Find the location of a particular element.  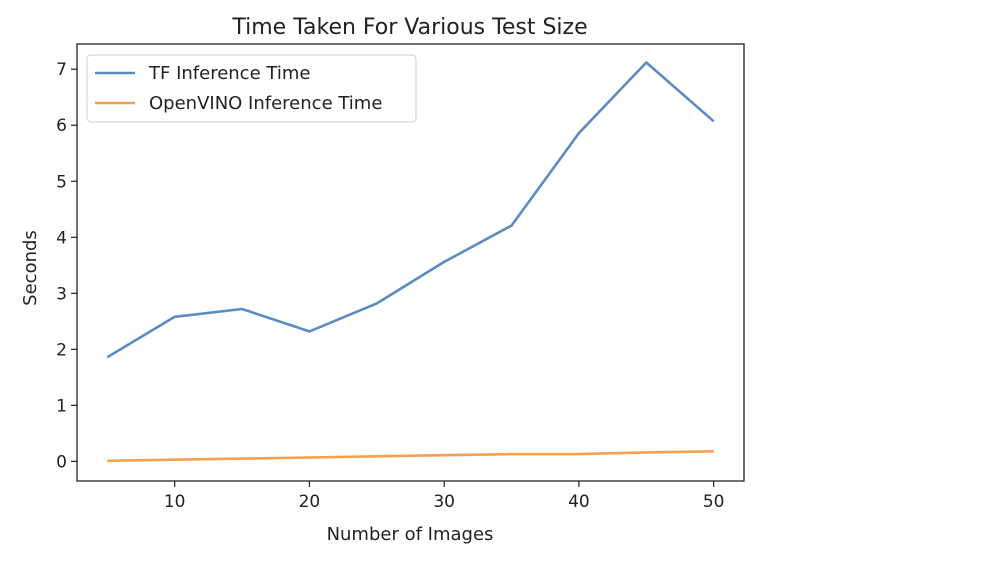

x-tick-label: 10 is located at coordinates (175, 502).